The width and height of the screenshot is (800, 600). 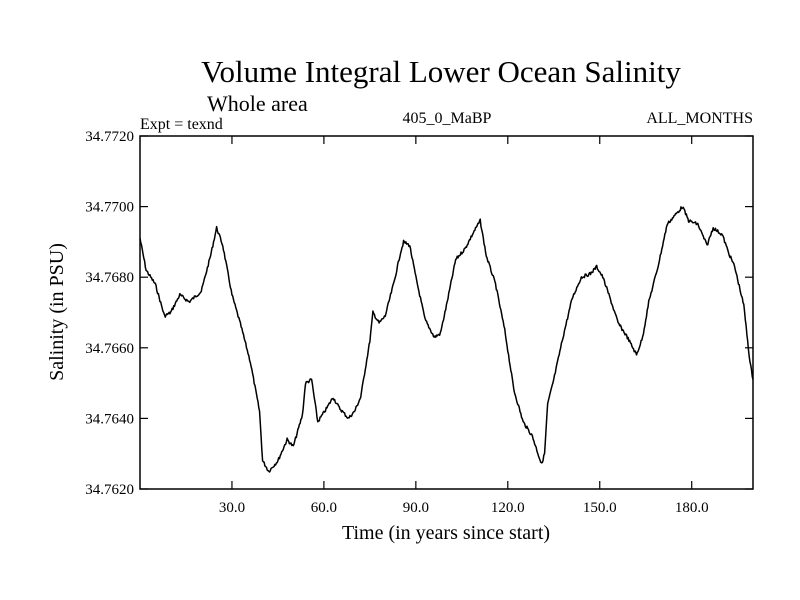 I want to click on x-tick-label: 150.0, so click(x=600, y=508).